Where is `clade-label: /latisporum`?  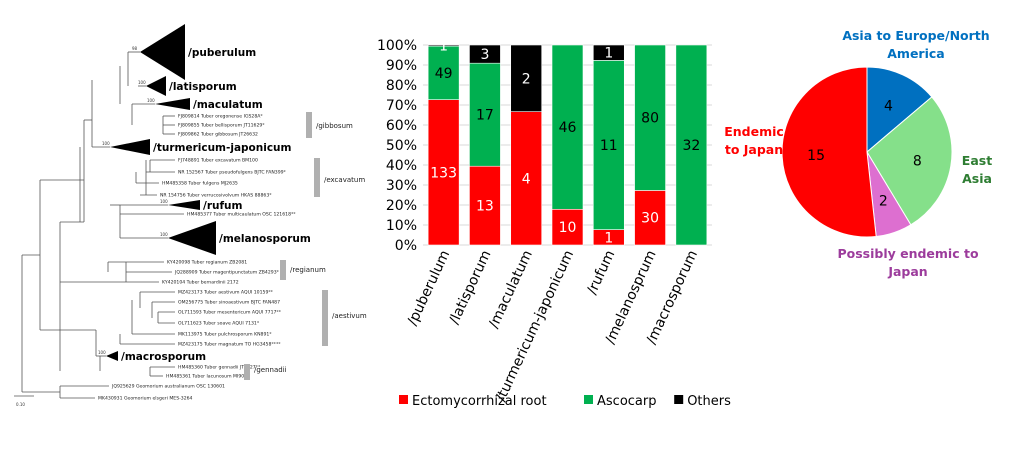
clade-label: /latisporum is located at coordinates (203, 87).